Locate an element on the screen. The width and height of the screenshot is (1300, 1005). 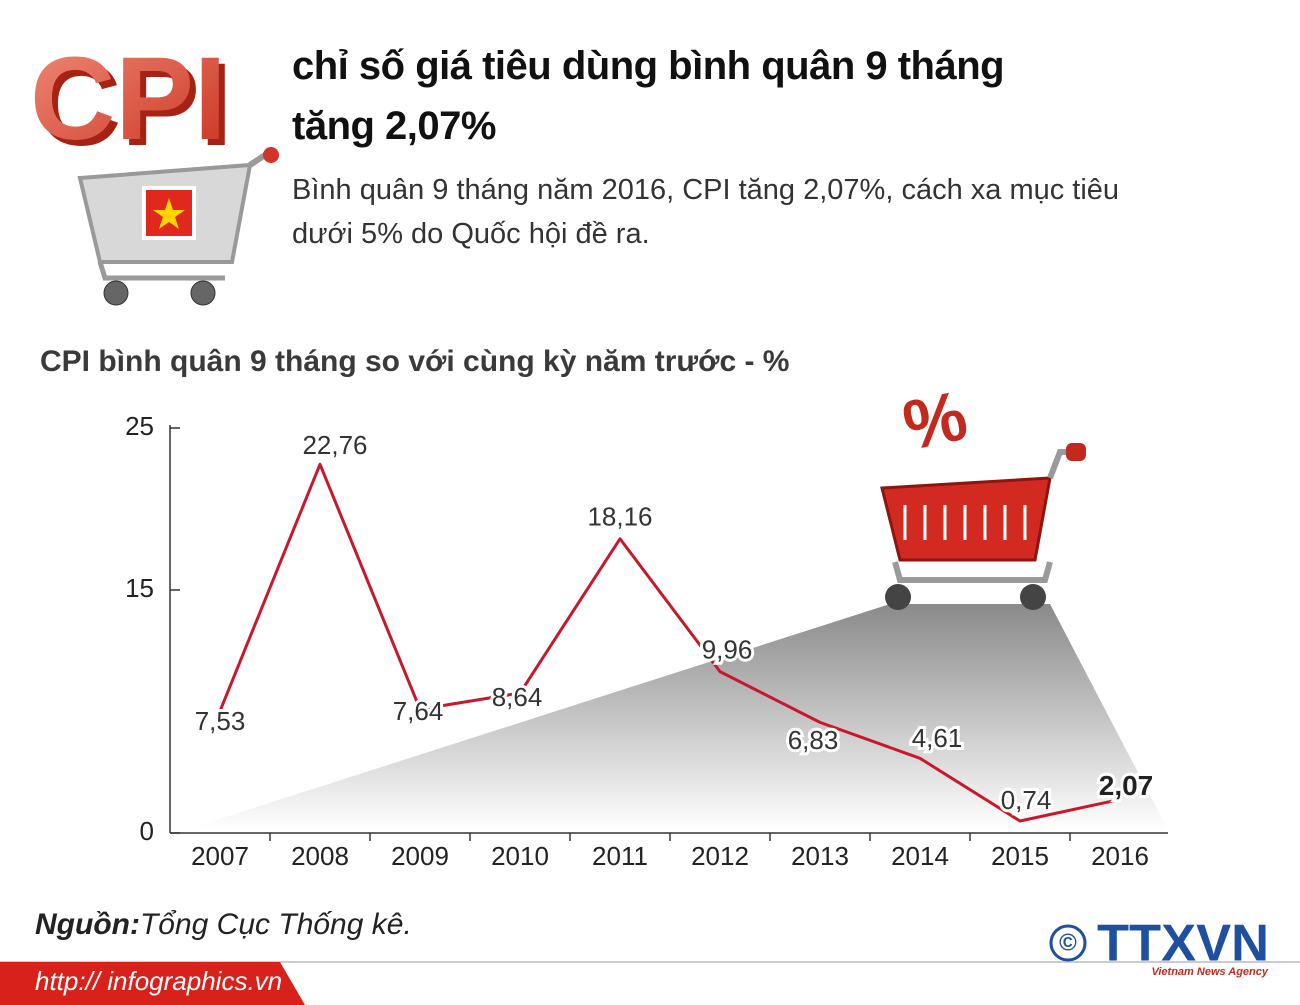
subtitle-line: dưới 5% do Quốc hội đề ra. is located at coordinates (471, 234).